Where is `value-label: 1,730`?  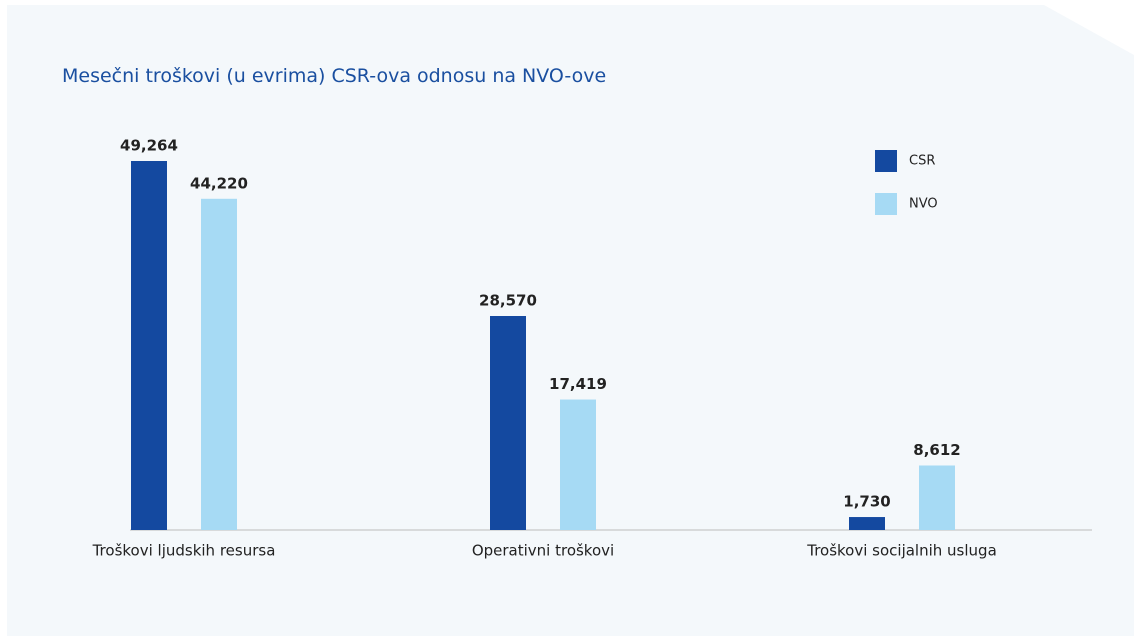 value-label: 1,730 is located at coordinates (866, 502).